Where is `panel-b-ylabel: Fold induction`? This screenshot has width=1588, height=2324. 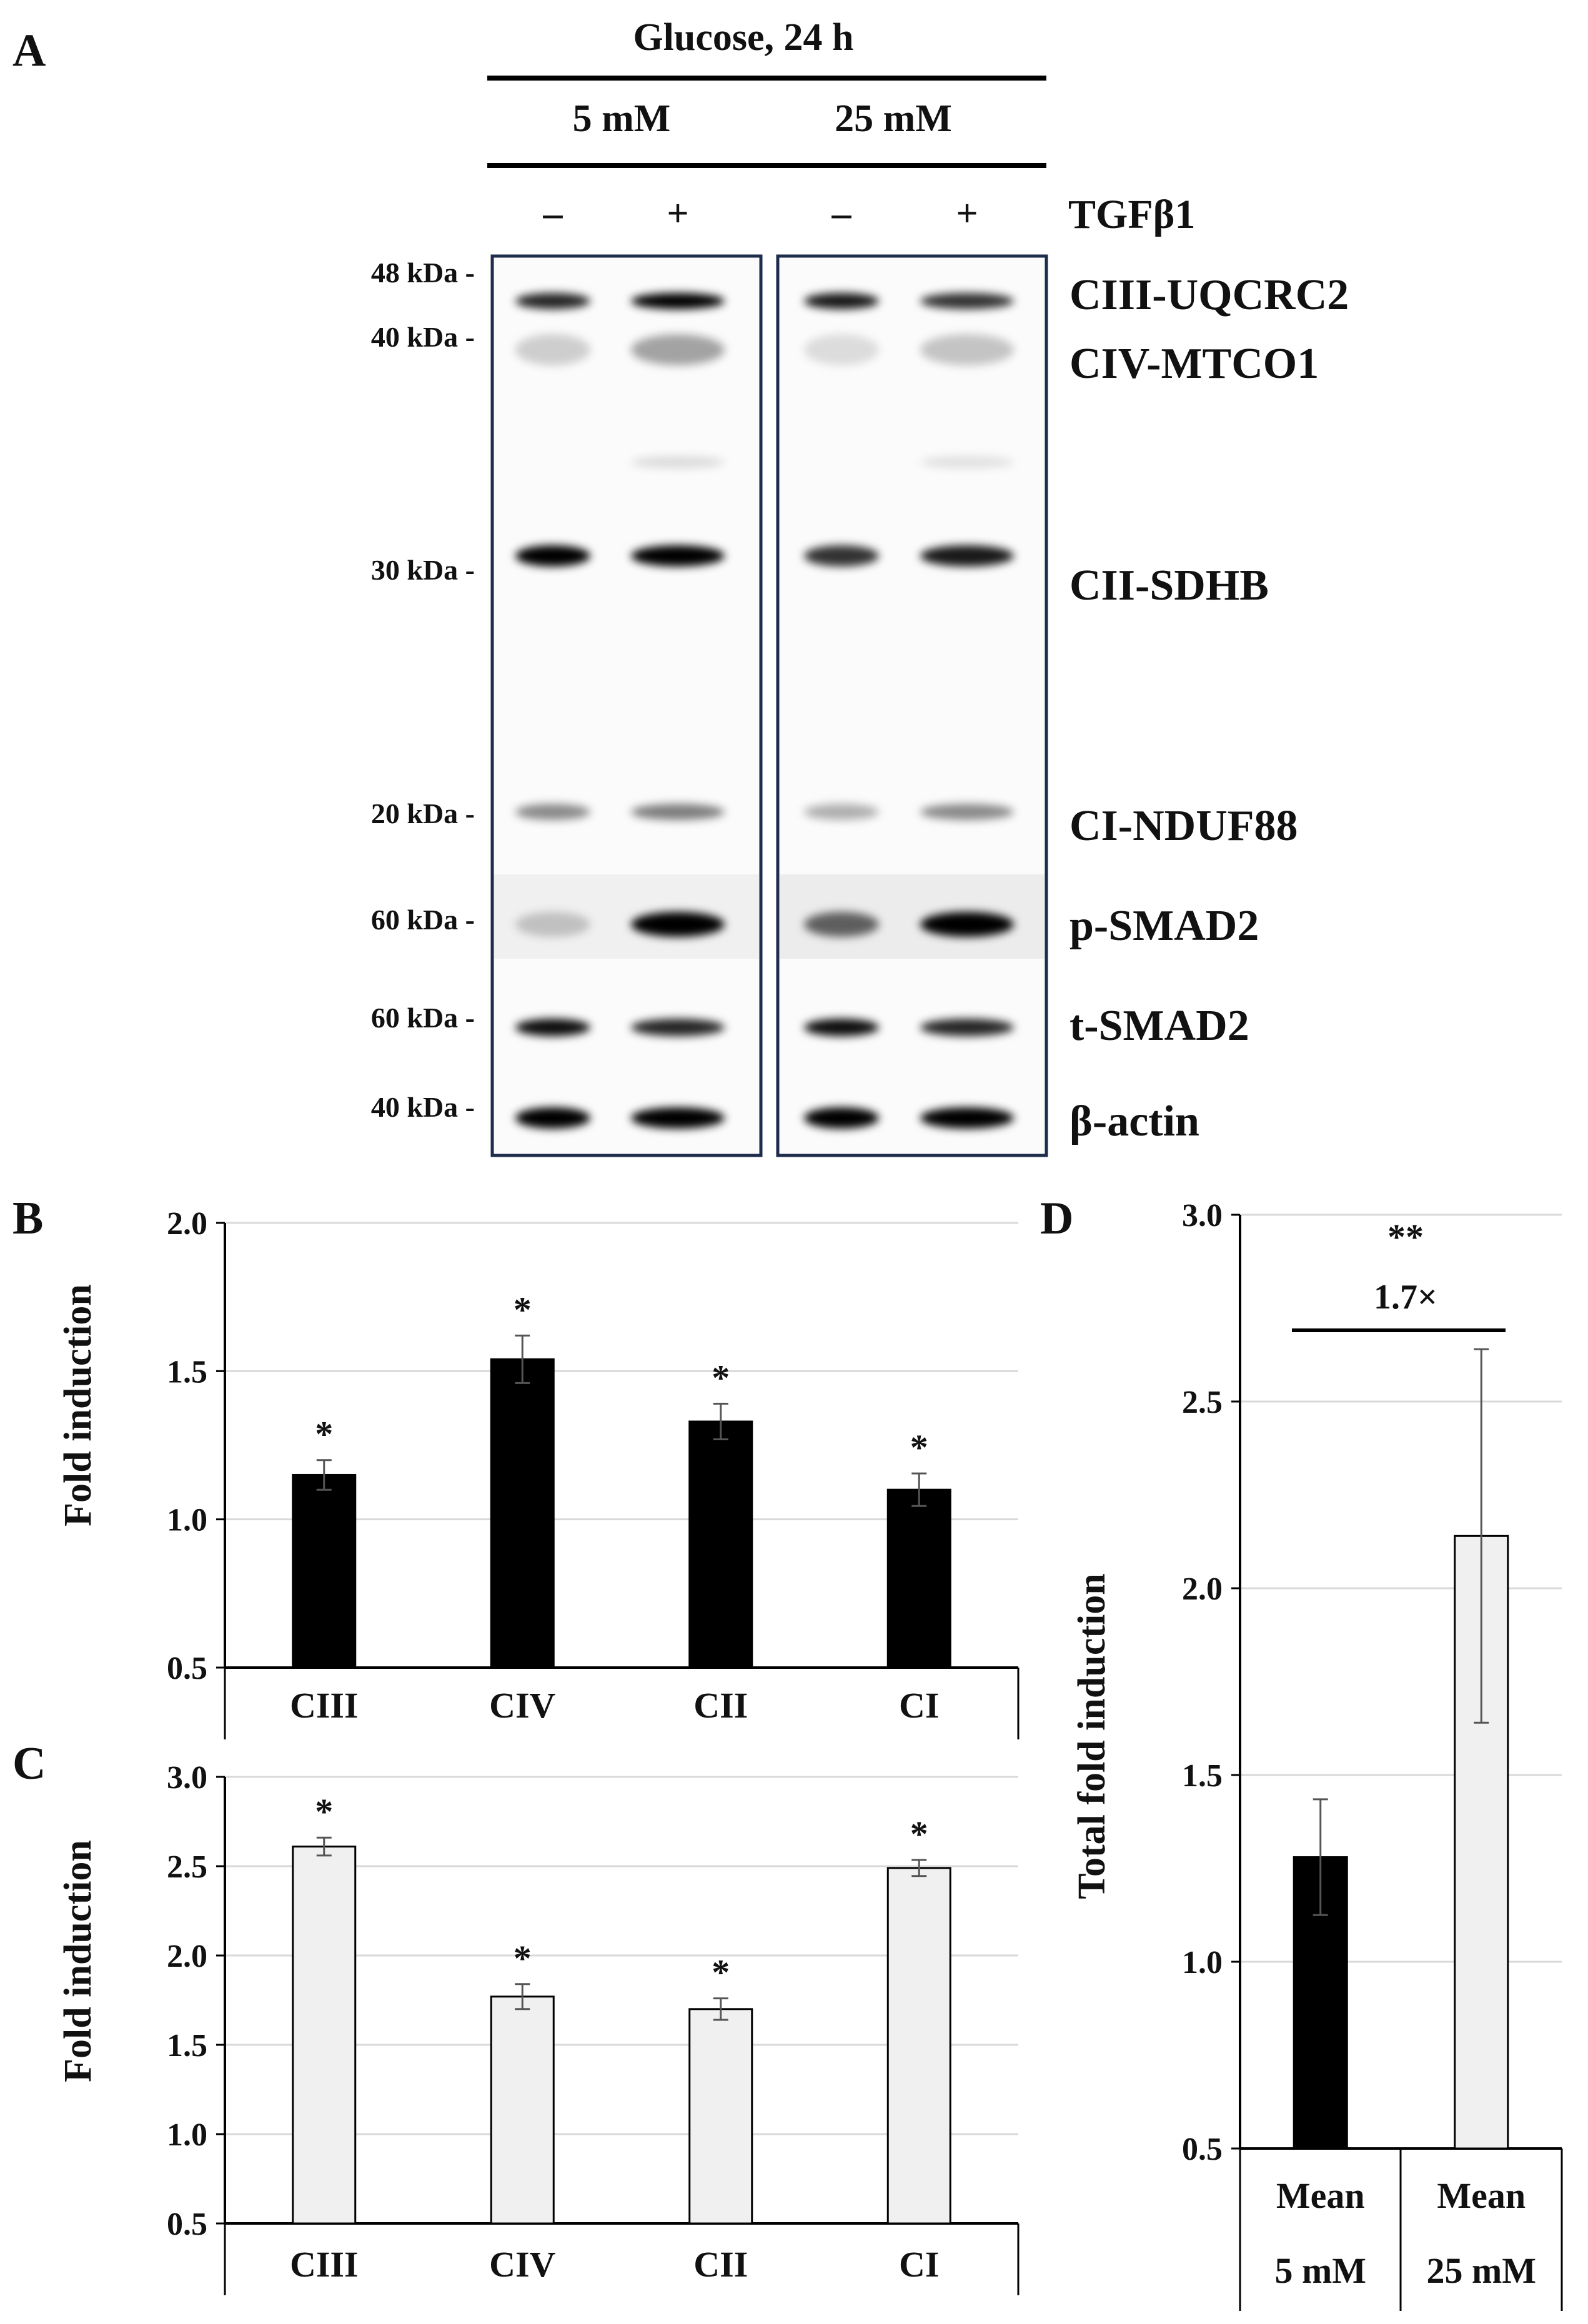
panel-b-ylabel: Fold induction is located at coordinates (78, 1405).